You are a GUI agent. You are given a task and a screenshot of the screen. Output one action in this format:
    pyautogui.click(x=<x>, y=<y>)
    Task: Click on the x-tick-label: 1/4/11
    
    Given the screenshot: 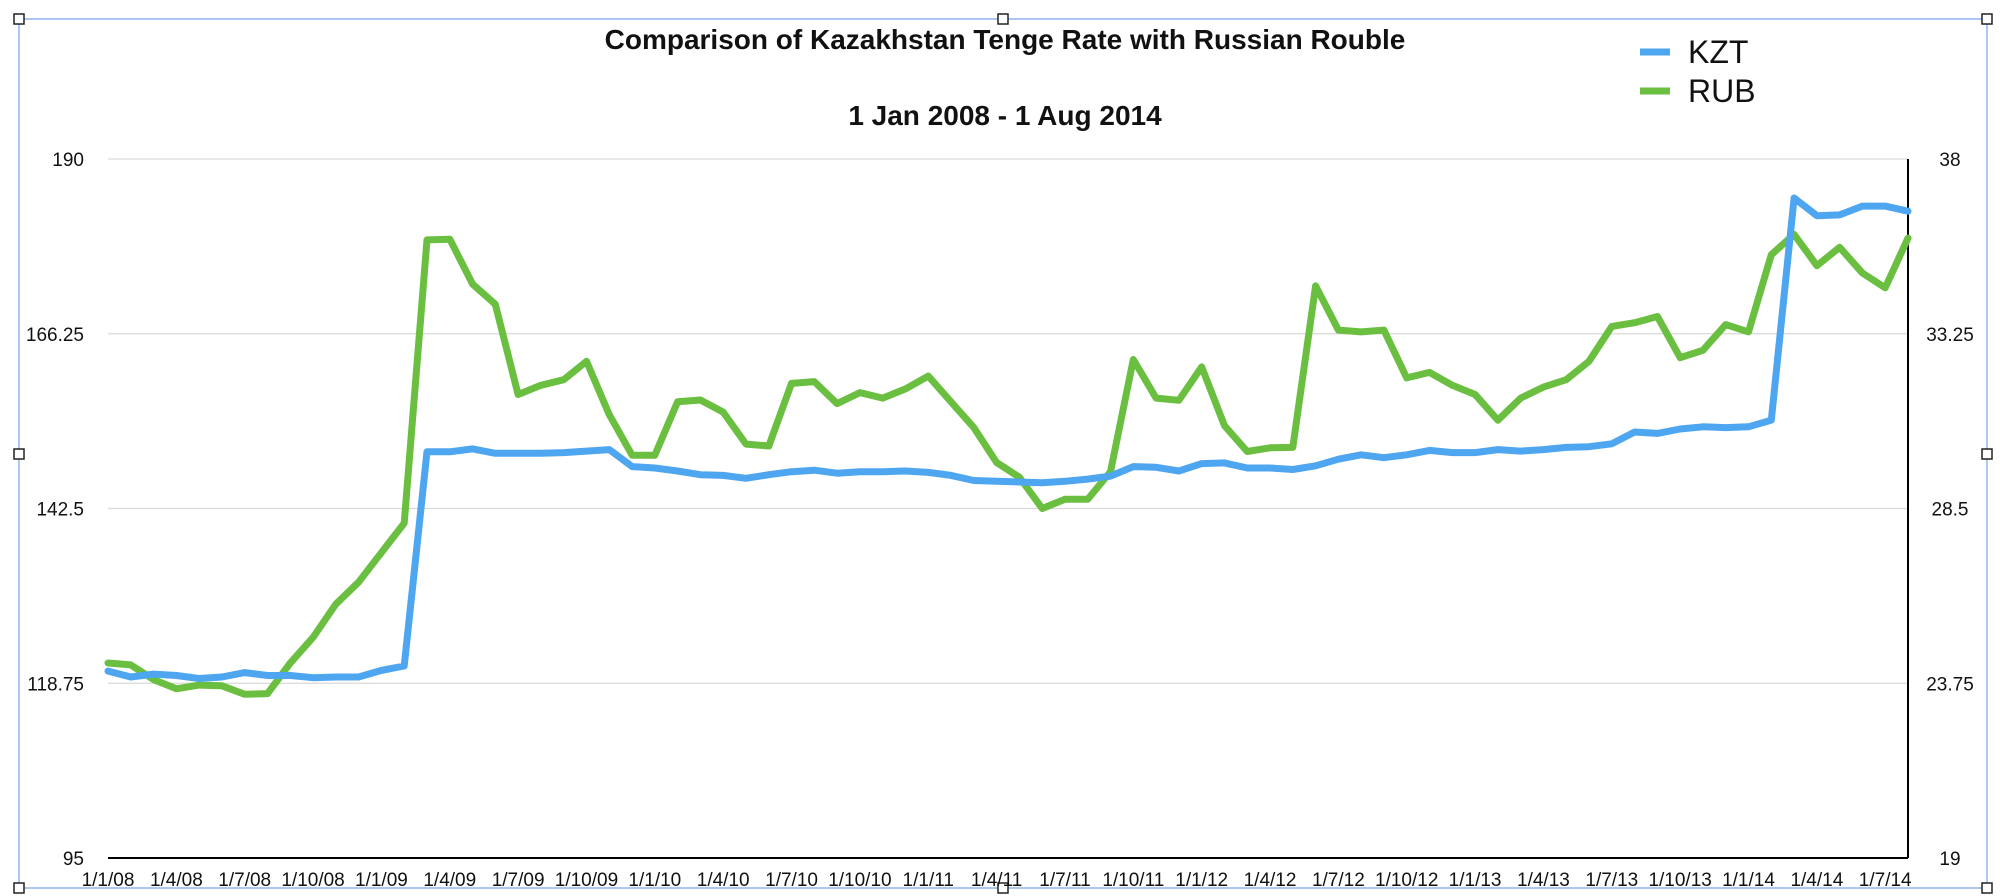 What is the action you would take?
    pyautogui.click(x=996, y=880)
    